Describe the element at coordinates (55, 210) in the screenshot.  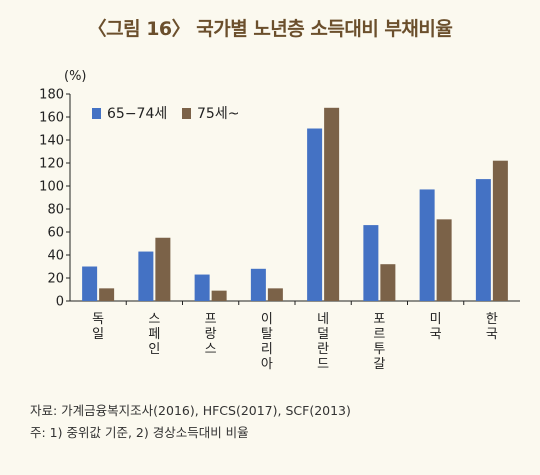
I see `y-tick-label: 80` at that location.